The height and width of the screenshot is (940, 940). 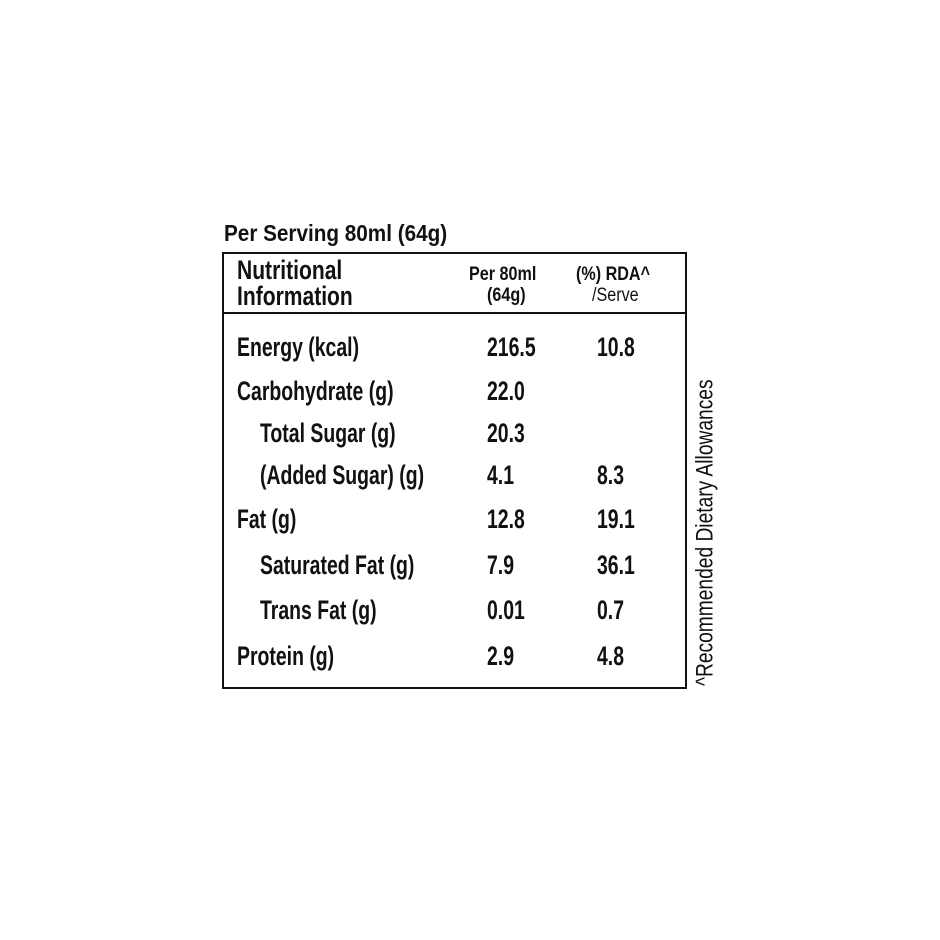 I want to click on header-cell: /Serve, so click(x=615, y=295).